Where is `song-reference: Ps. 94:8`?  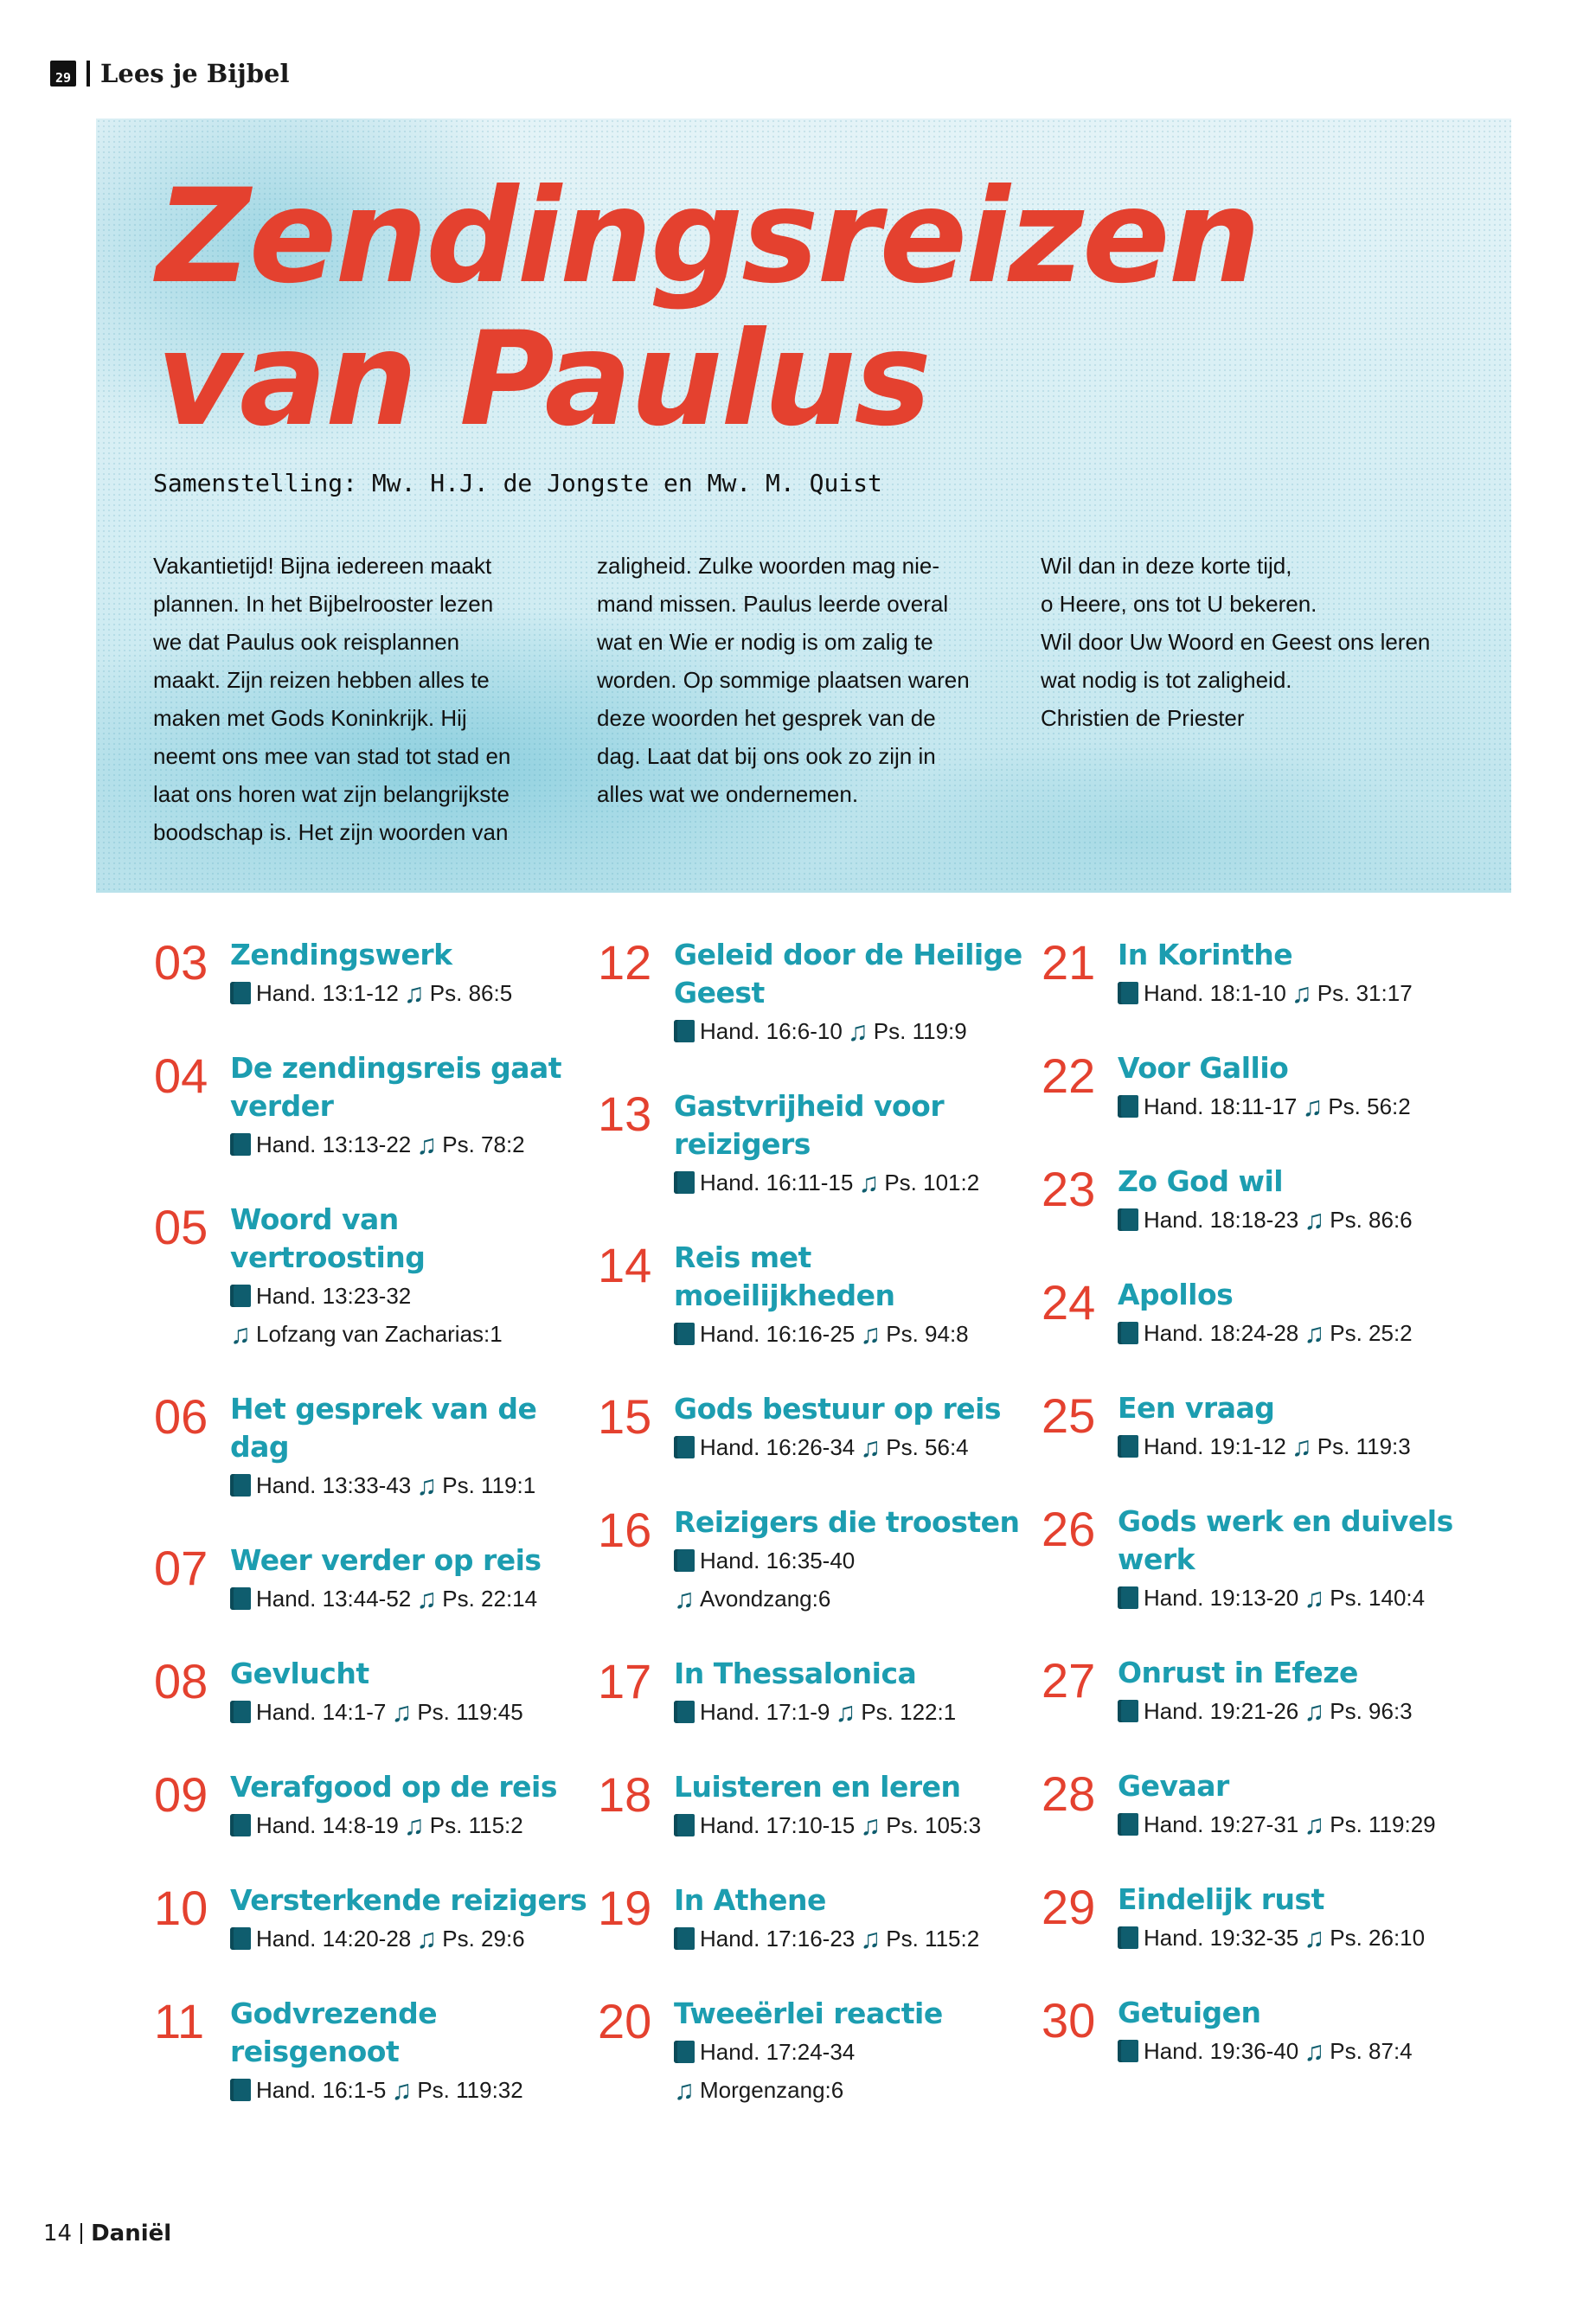 song-reference: Ps. 94:8 is located at coordinates (927, 1334).